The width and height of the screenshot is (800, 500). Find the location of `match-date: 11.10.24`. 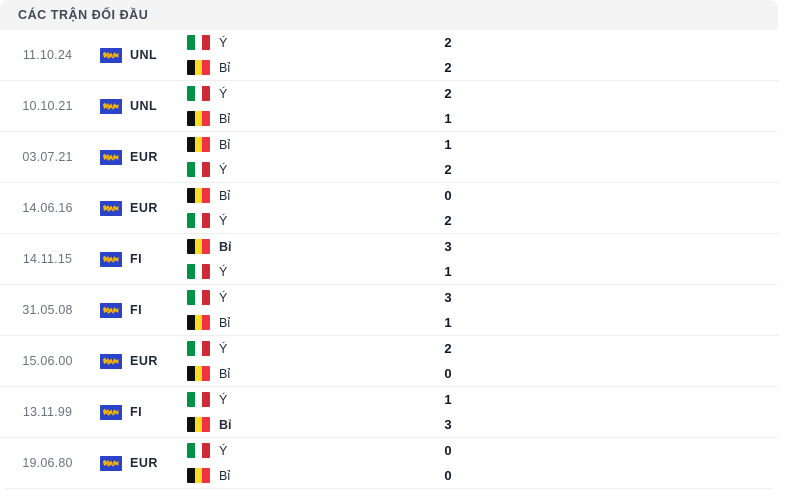

match-date: 11.10.24 is located at coordinates (47, 55).